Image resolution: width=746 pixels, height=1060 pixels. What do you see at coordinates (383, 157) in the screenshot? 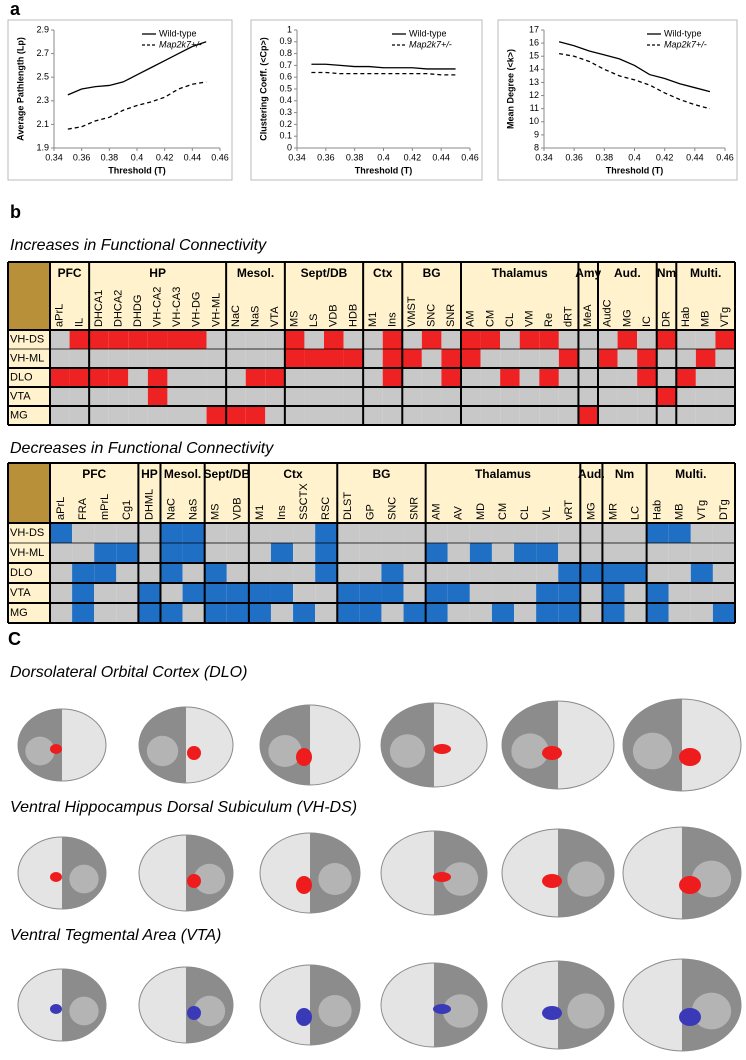
I see `x-tick-label: 0.4` at bounding box center [383, 157].